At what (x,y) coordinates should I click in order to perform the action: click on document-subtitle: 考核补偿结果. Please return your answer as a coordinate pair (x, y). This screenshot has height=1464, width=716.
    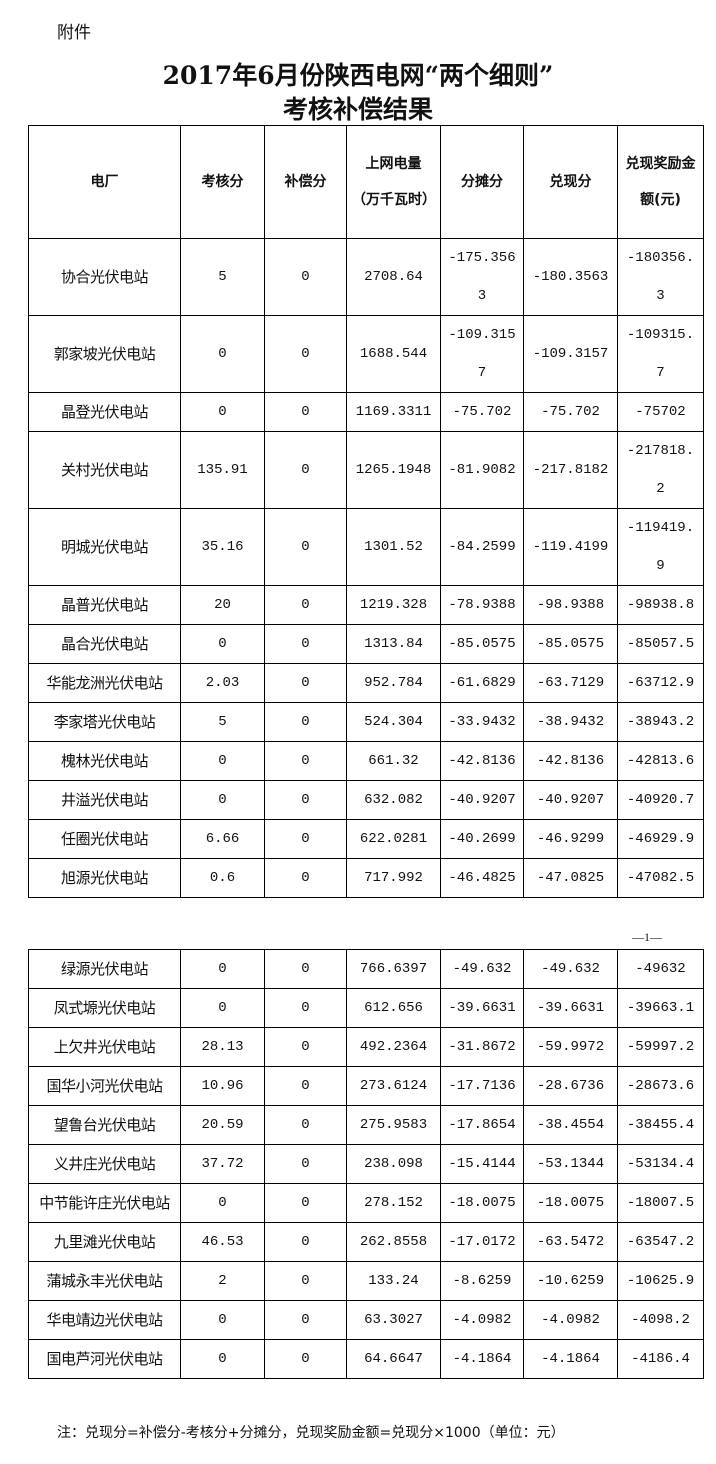
    Looking at the image, I should click on (357, 109).